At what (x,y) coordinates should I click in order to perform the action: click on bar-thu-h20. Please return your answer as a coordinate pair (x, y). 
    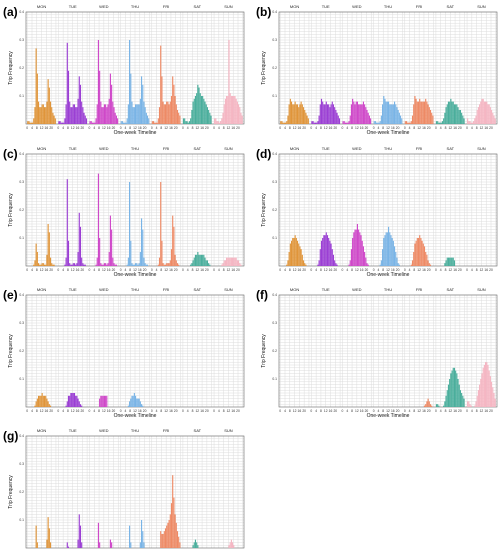
    Looking at the image, I should click on (145, 264).